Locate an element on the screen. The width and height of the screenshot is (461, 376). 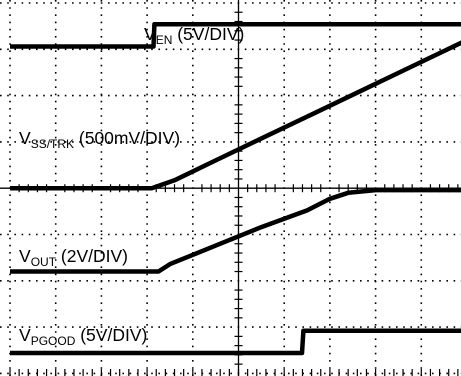
label-subscript: OUT is located at coordinates (44, 262).